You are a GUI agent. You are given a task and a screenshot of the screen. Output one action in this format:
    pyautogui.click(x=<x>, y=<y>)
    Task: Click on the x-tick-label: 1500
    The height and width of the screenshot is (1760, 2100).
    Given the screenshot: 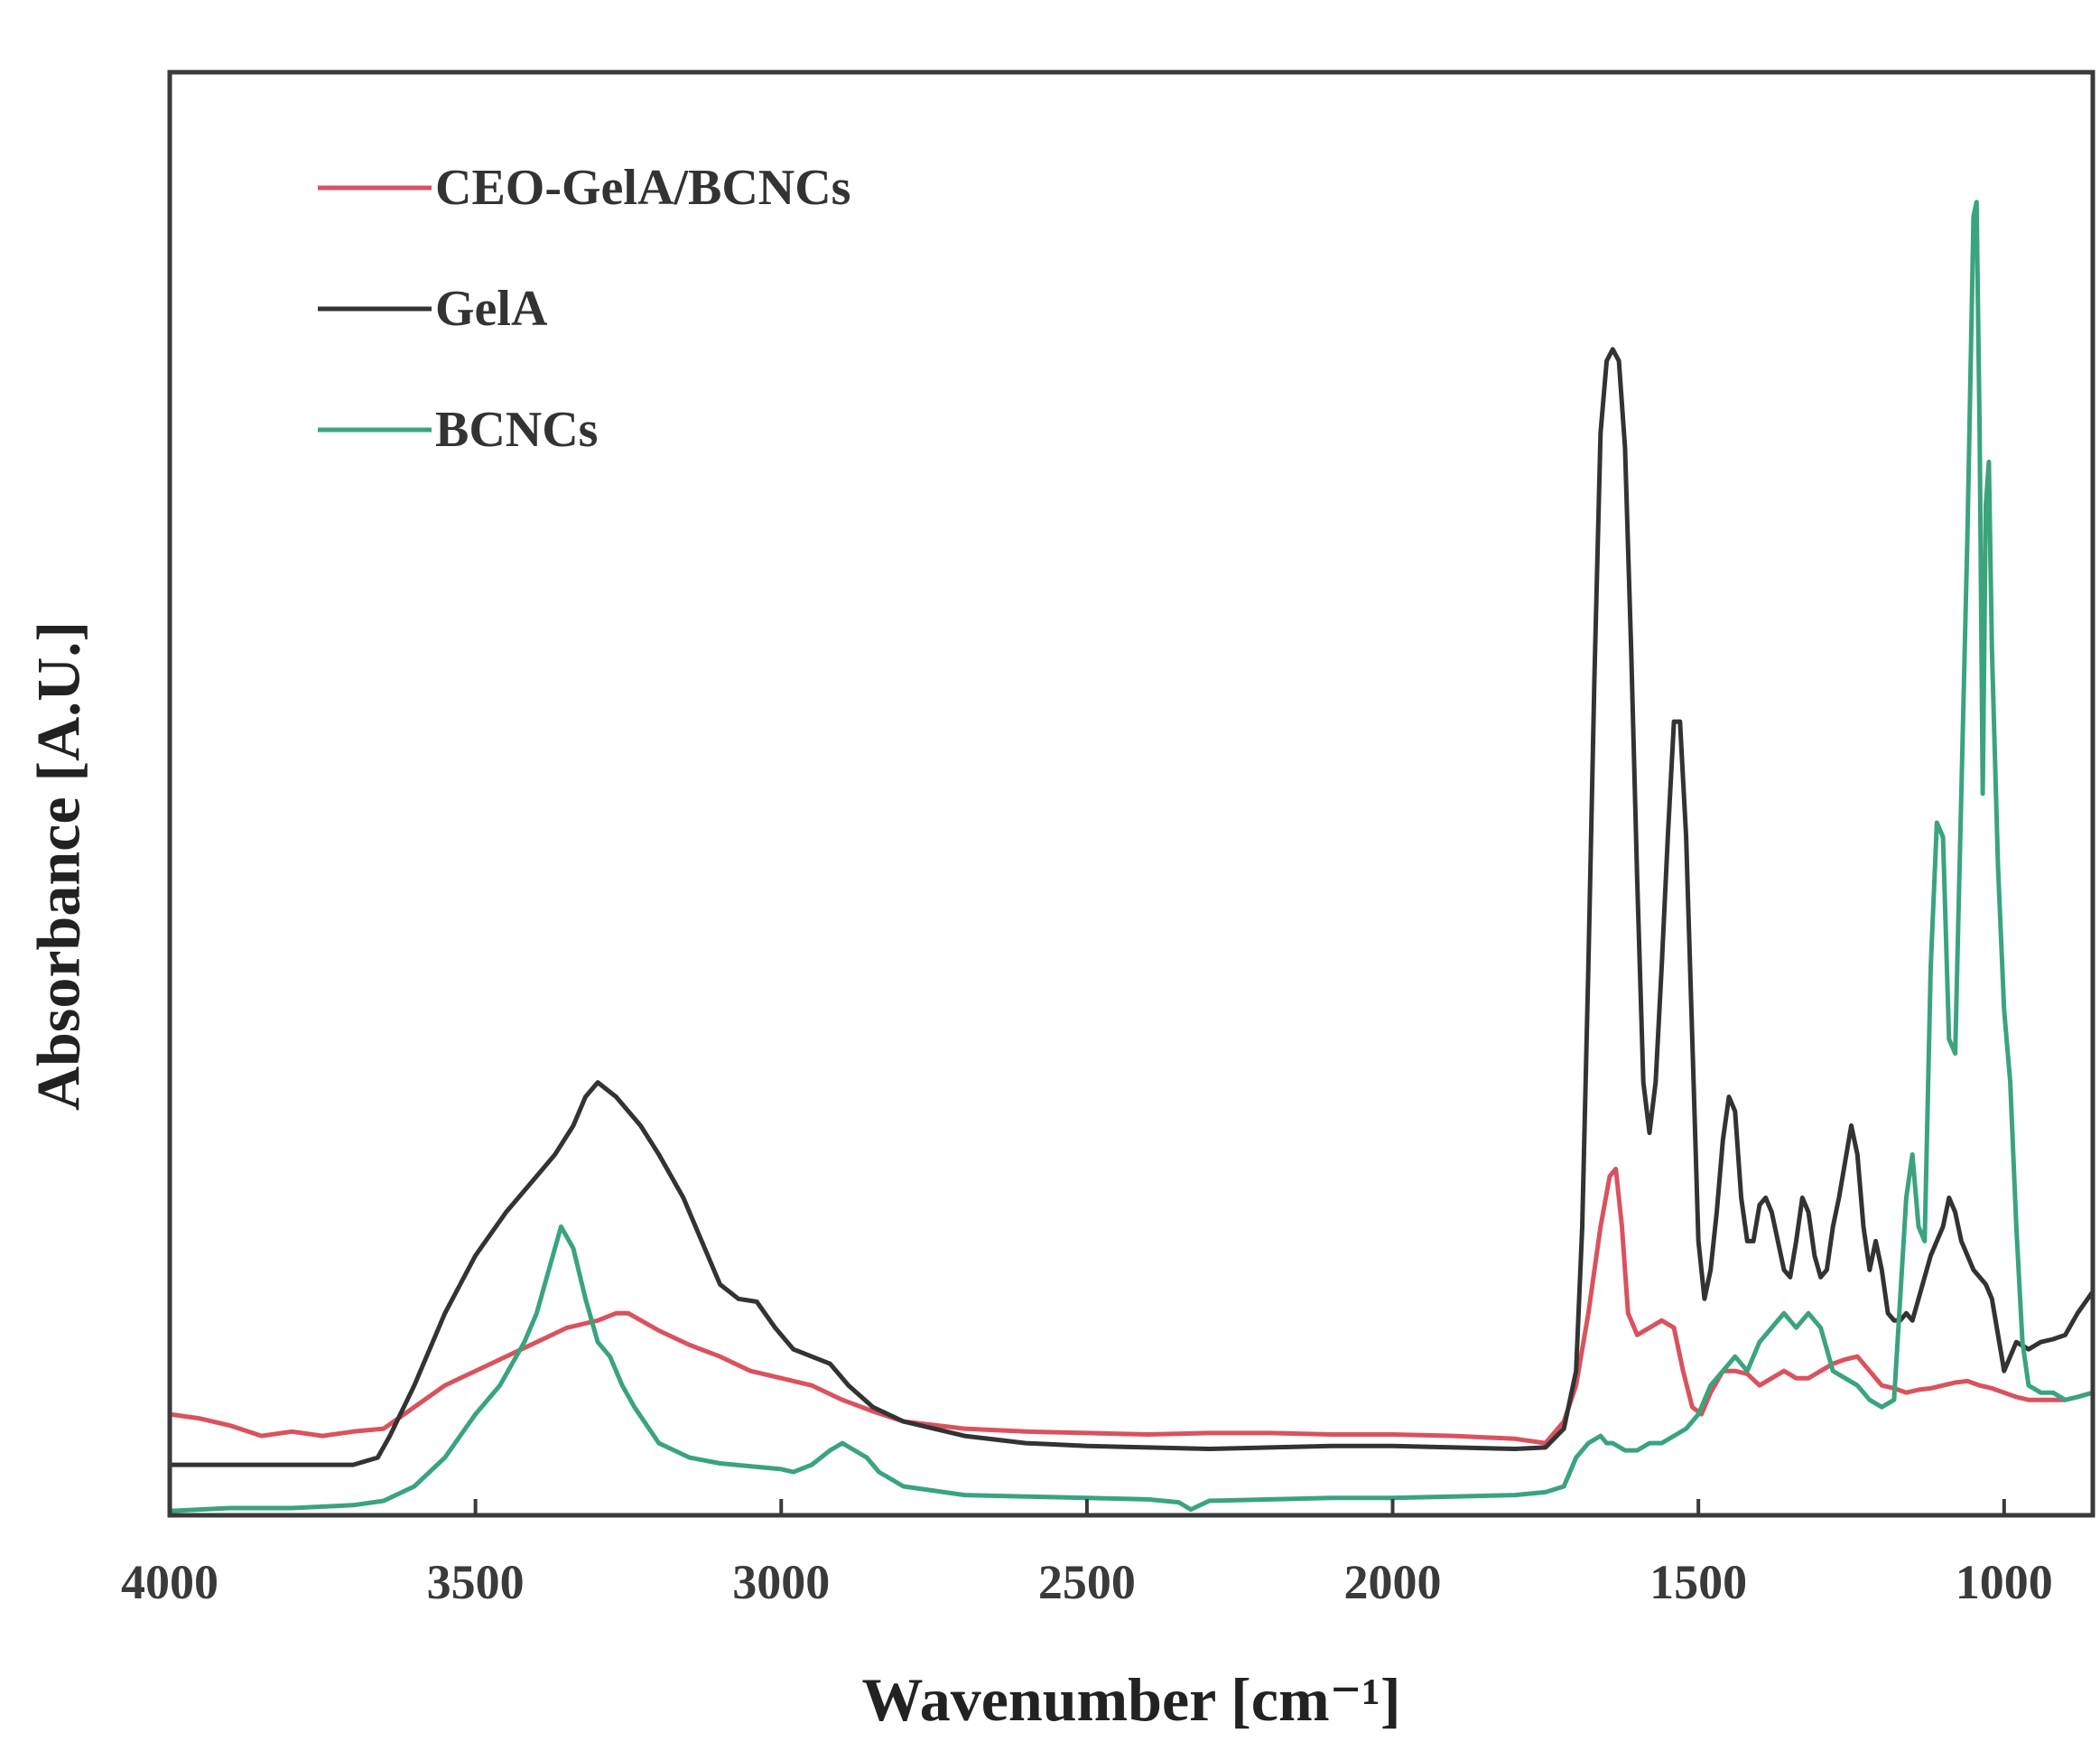 What is the action you would take?
    pyautogui.click(x=1698, y=1582)
    